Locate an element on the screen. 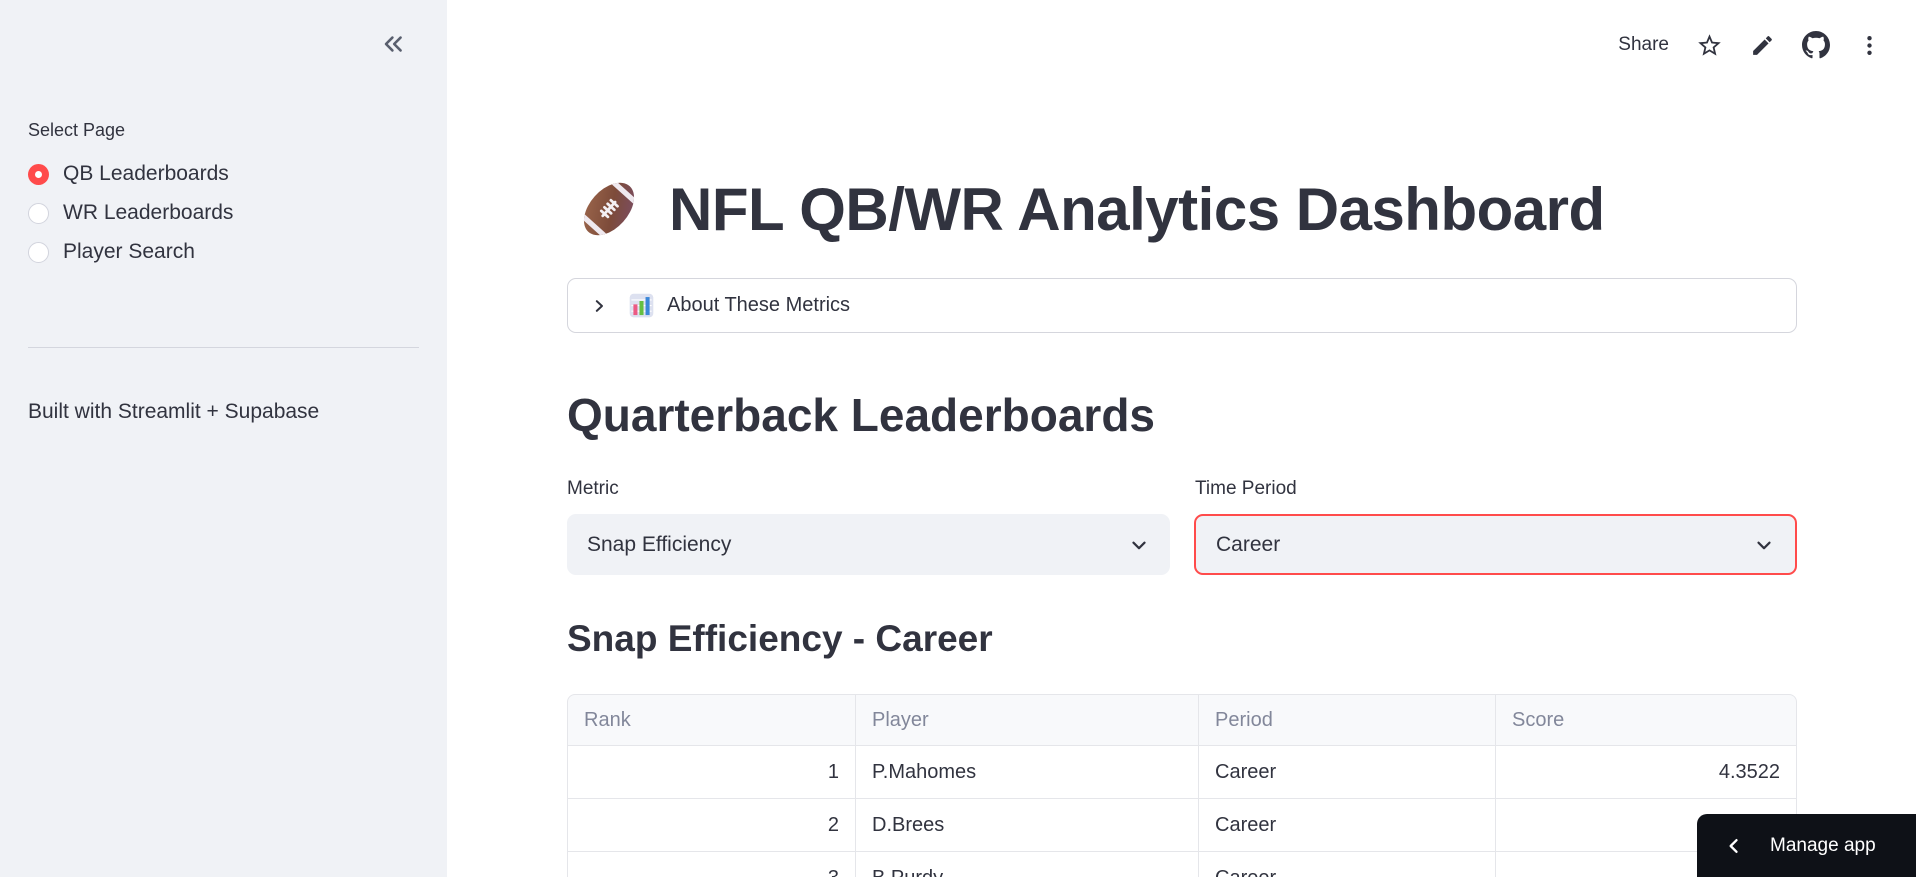 This screenshot has height=877, width=1916. radio-label: Player Search is located at coordinates (129, 251).